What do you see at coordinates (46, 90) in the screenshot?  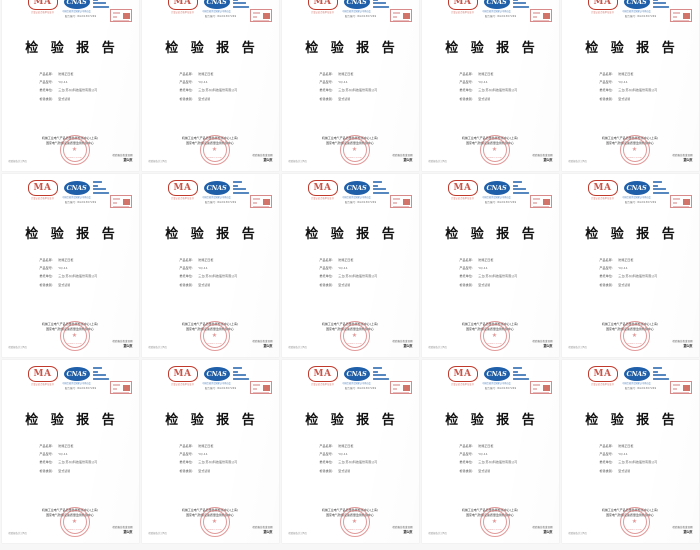 I see `field-label: 委托单位:` at bounding box center [46, 90].